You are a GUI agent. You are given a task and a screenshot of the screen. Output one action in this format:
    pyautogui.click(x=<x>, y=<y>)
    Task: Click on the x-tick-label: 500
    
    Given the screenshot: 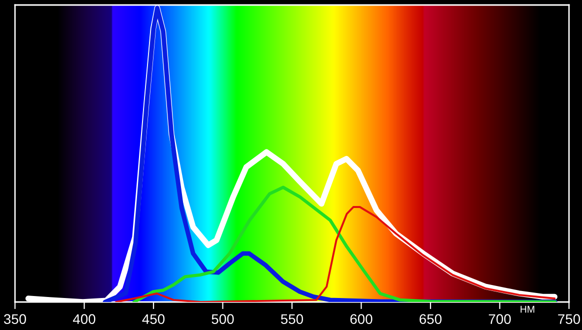 What is the action you would take?
    pyautogui.click(x=223, y=319)
    